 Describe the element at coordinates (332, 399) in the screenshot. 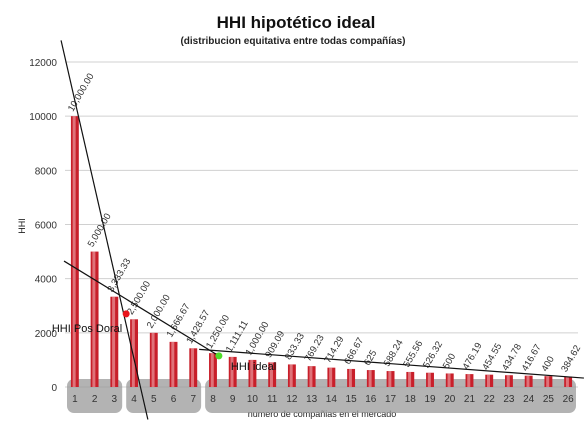

I see `x-tick-label: 14` at that location.